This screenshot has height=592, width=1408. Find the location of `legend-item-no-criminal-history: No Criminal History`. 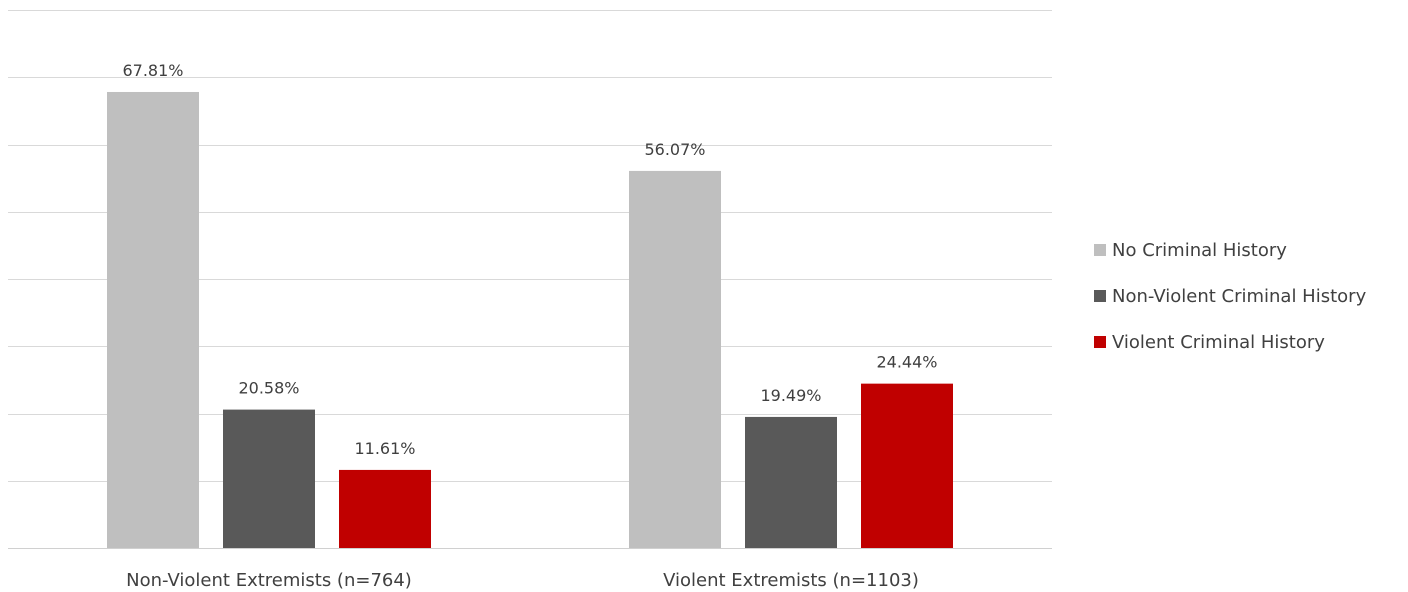

legend-item-no-criminal-history: No Criminal History is located at coordinates (1249, 250).